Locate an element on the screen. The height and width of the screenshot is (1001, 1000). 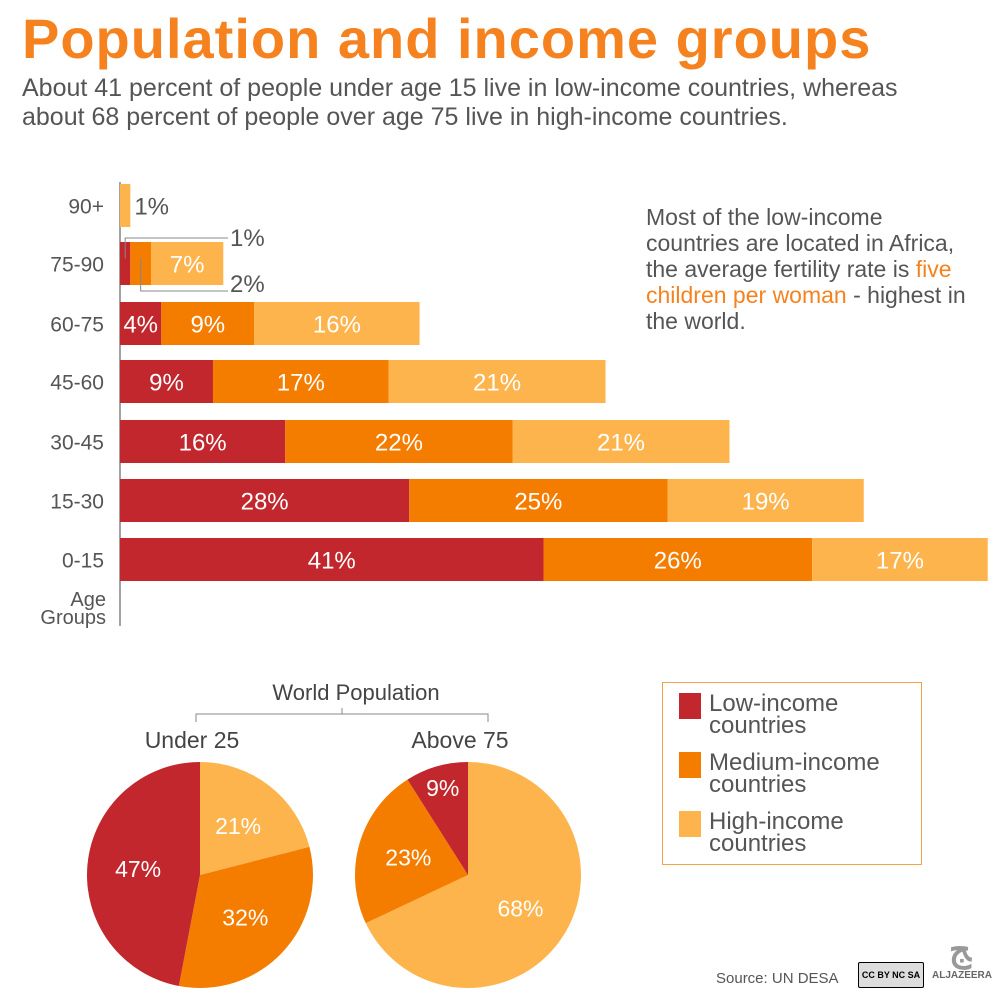
bar-data-label: 25% is located at coordinates (538, 502).